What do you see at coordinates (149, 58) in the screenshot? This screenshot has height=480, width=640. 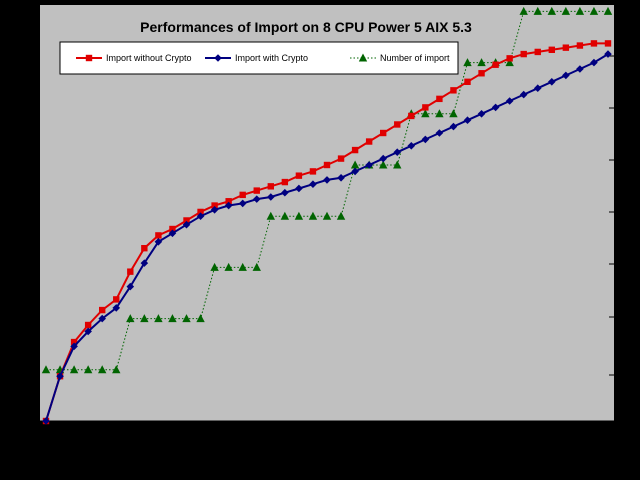 I see `legend-label: Import without Crypto` at bounding box center [149, 58].